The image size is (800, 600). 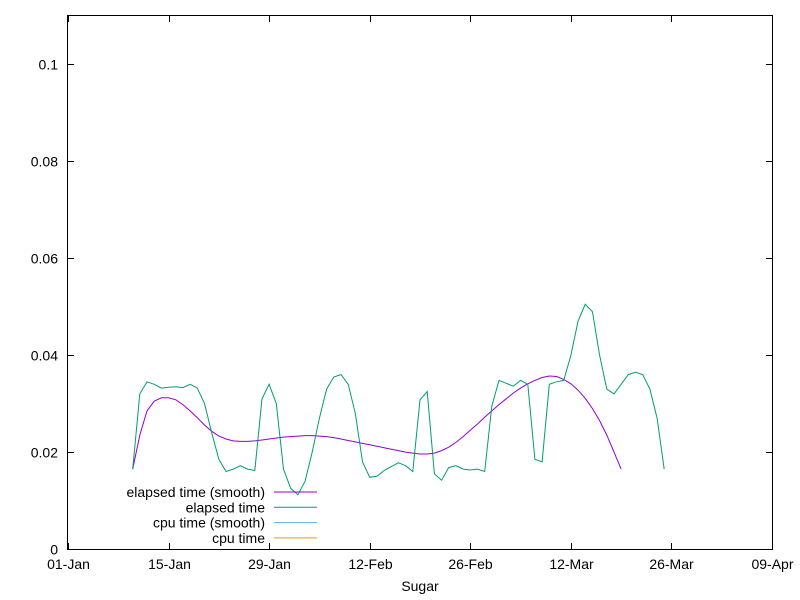 What do you see at coordinates (209, 523) in the screenshot?
I see `legend-label: cpu time (smooth)` at bounding box center [209, 523].